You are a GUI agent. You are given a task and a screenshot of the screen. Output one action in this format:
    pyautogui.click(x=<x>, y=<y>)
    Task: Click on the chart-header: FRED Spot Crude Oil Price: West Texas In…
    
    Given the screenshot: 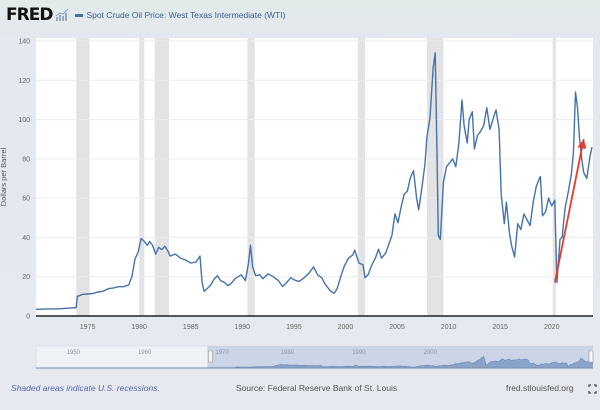 What is the action you would take?
    pyautogui.click(x=145, y=15)
    